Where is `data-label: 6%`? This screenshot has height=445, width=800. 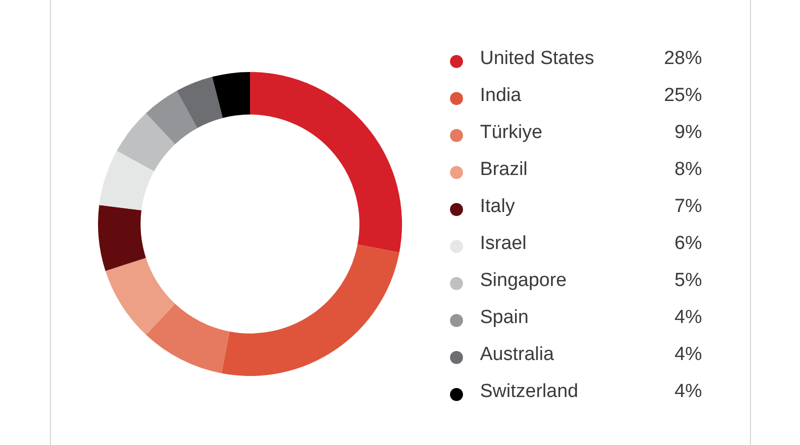
data-label: 6% is located at coordinates (688, 243).